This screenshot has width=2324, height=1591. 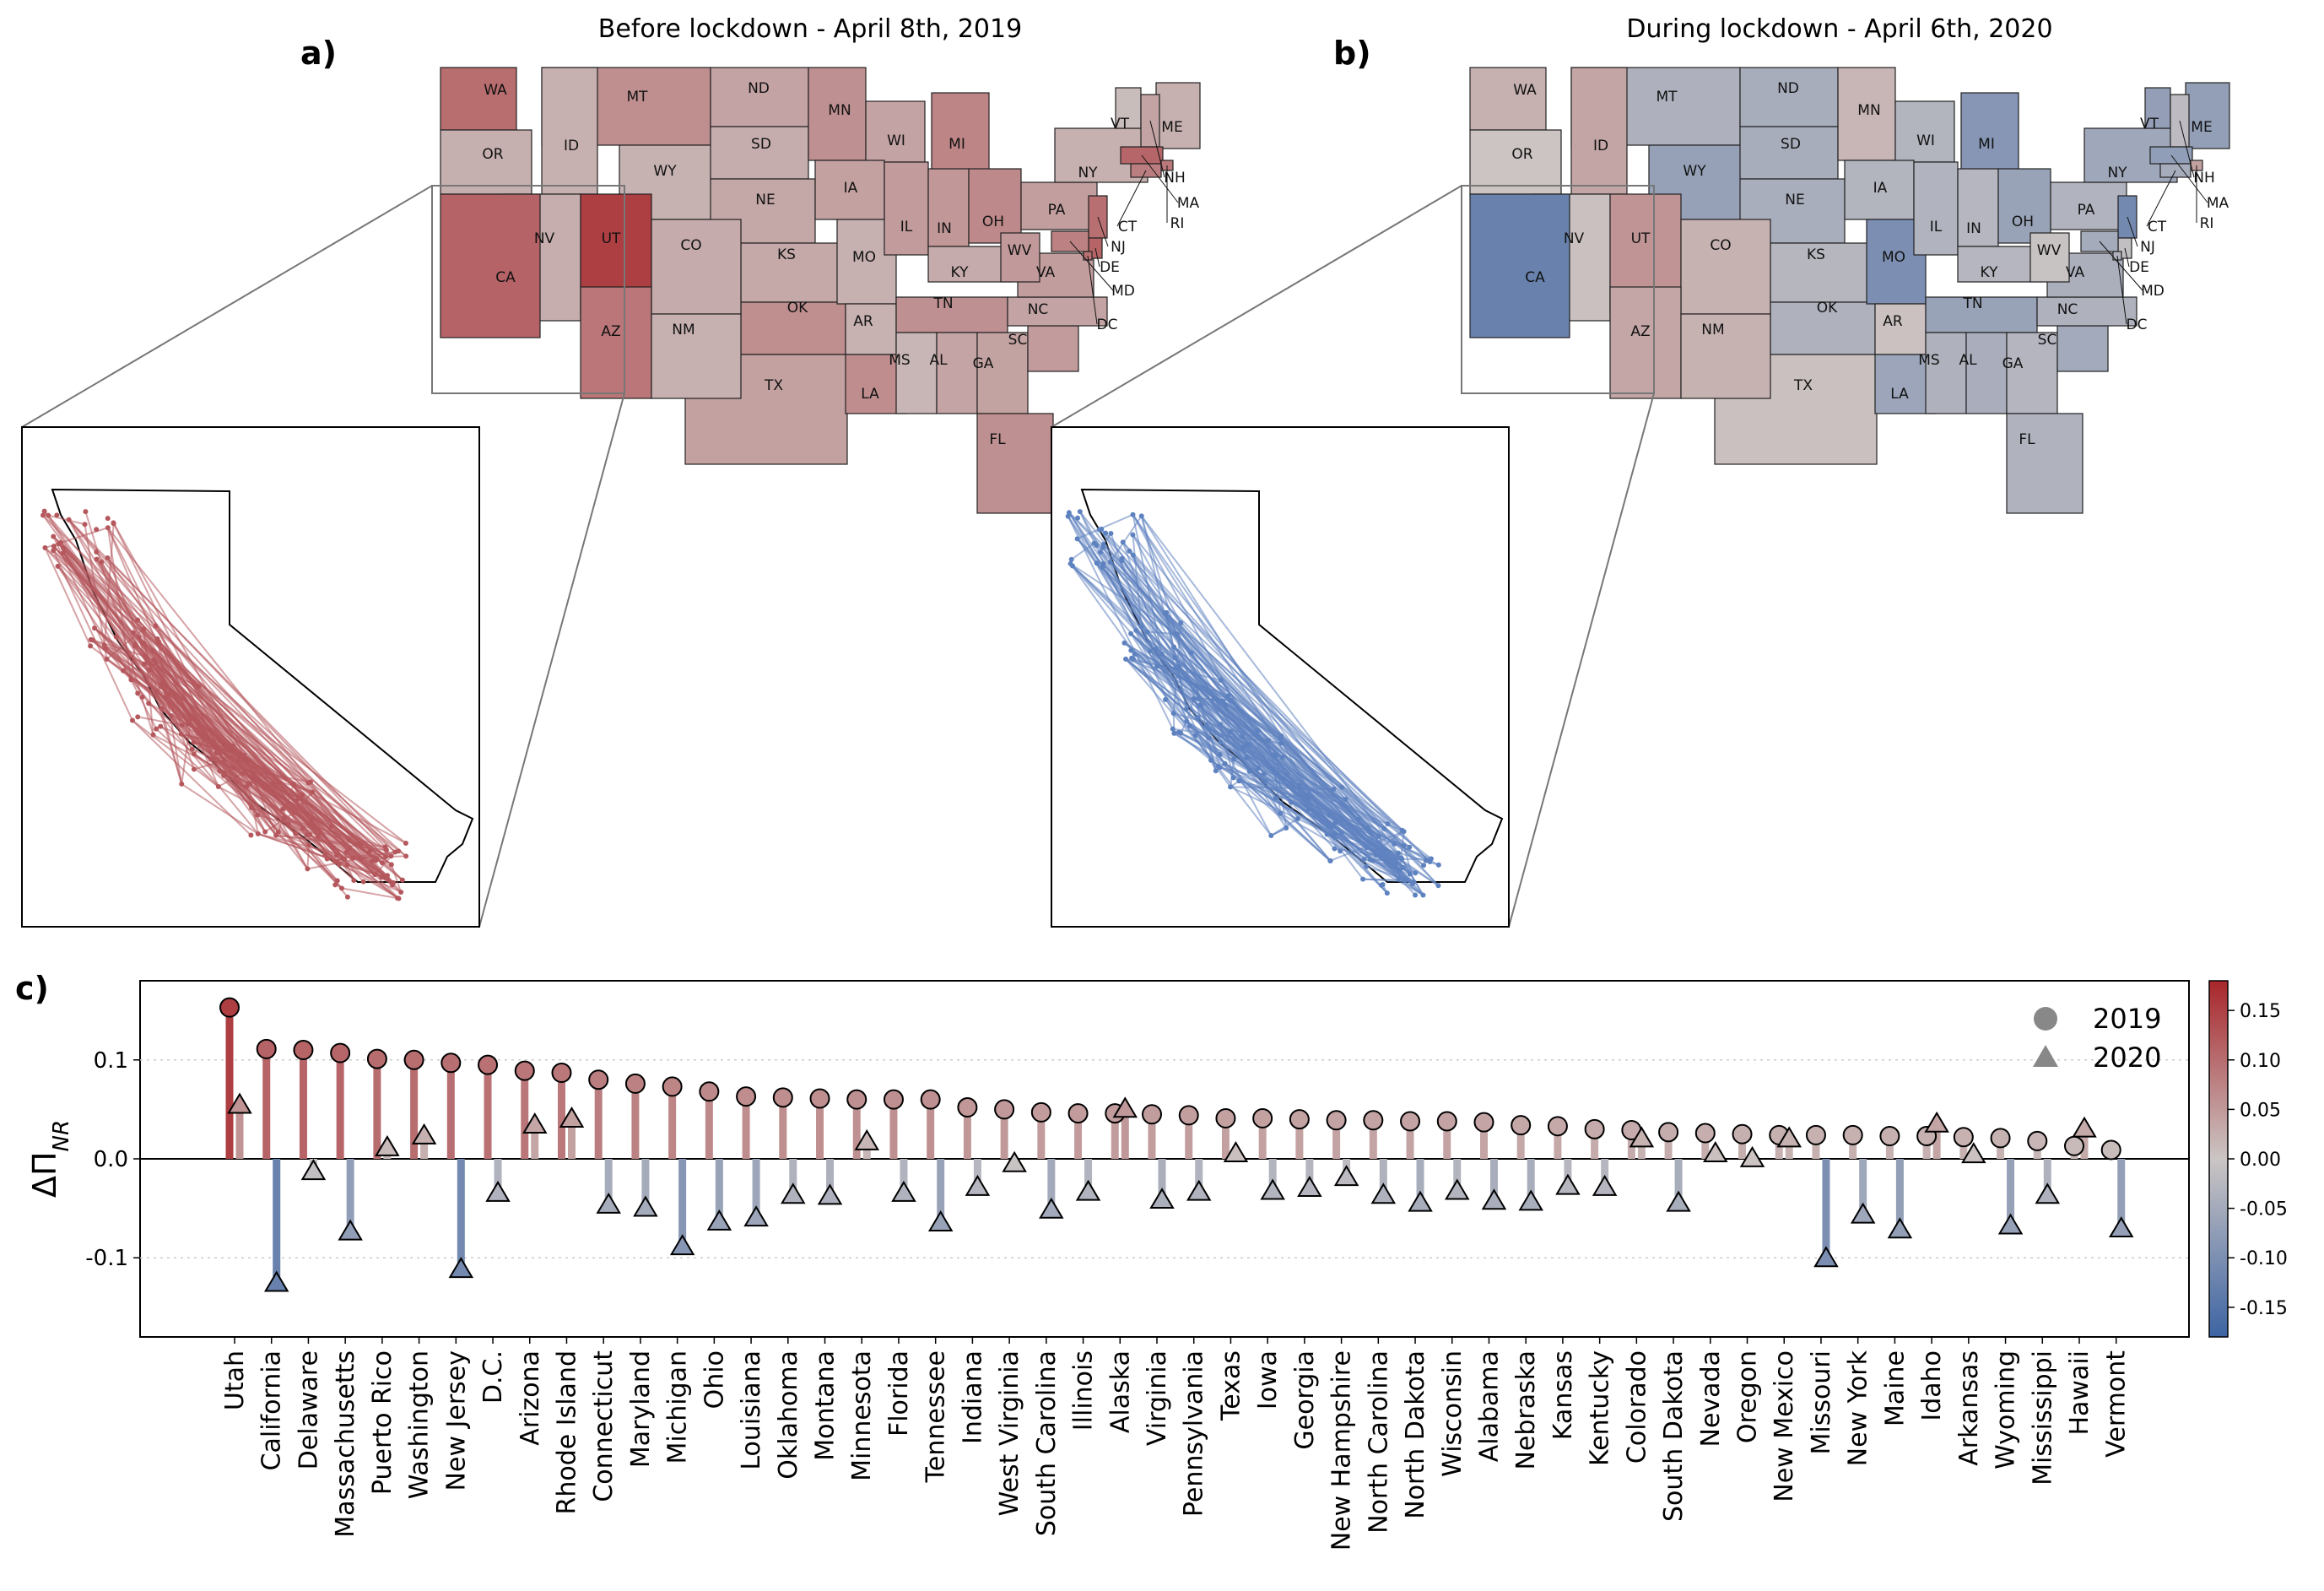 What do you see at coordinates (1972, 303) in the screenshot?
I see `state-label-tn: TN` at bounding box center [1972, 303].